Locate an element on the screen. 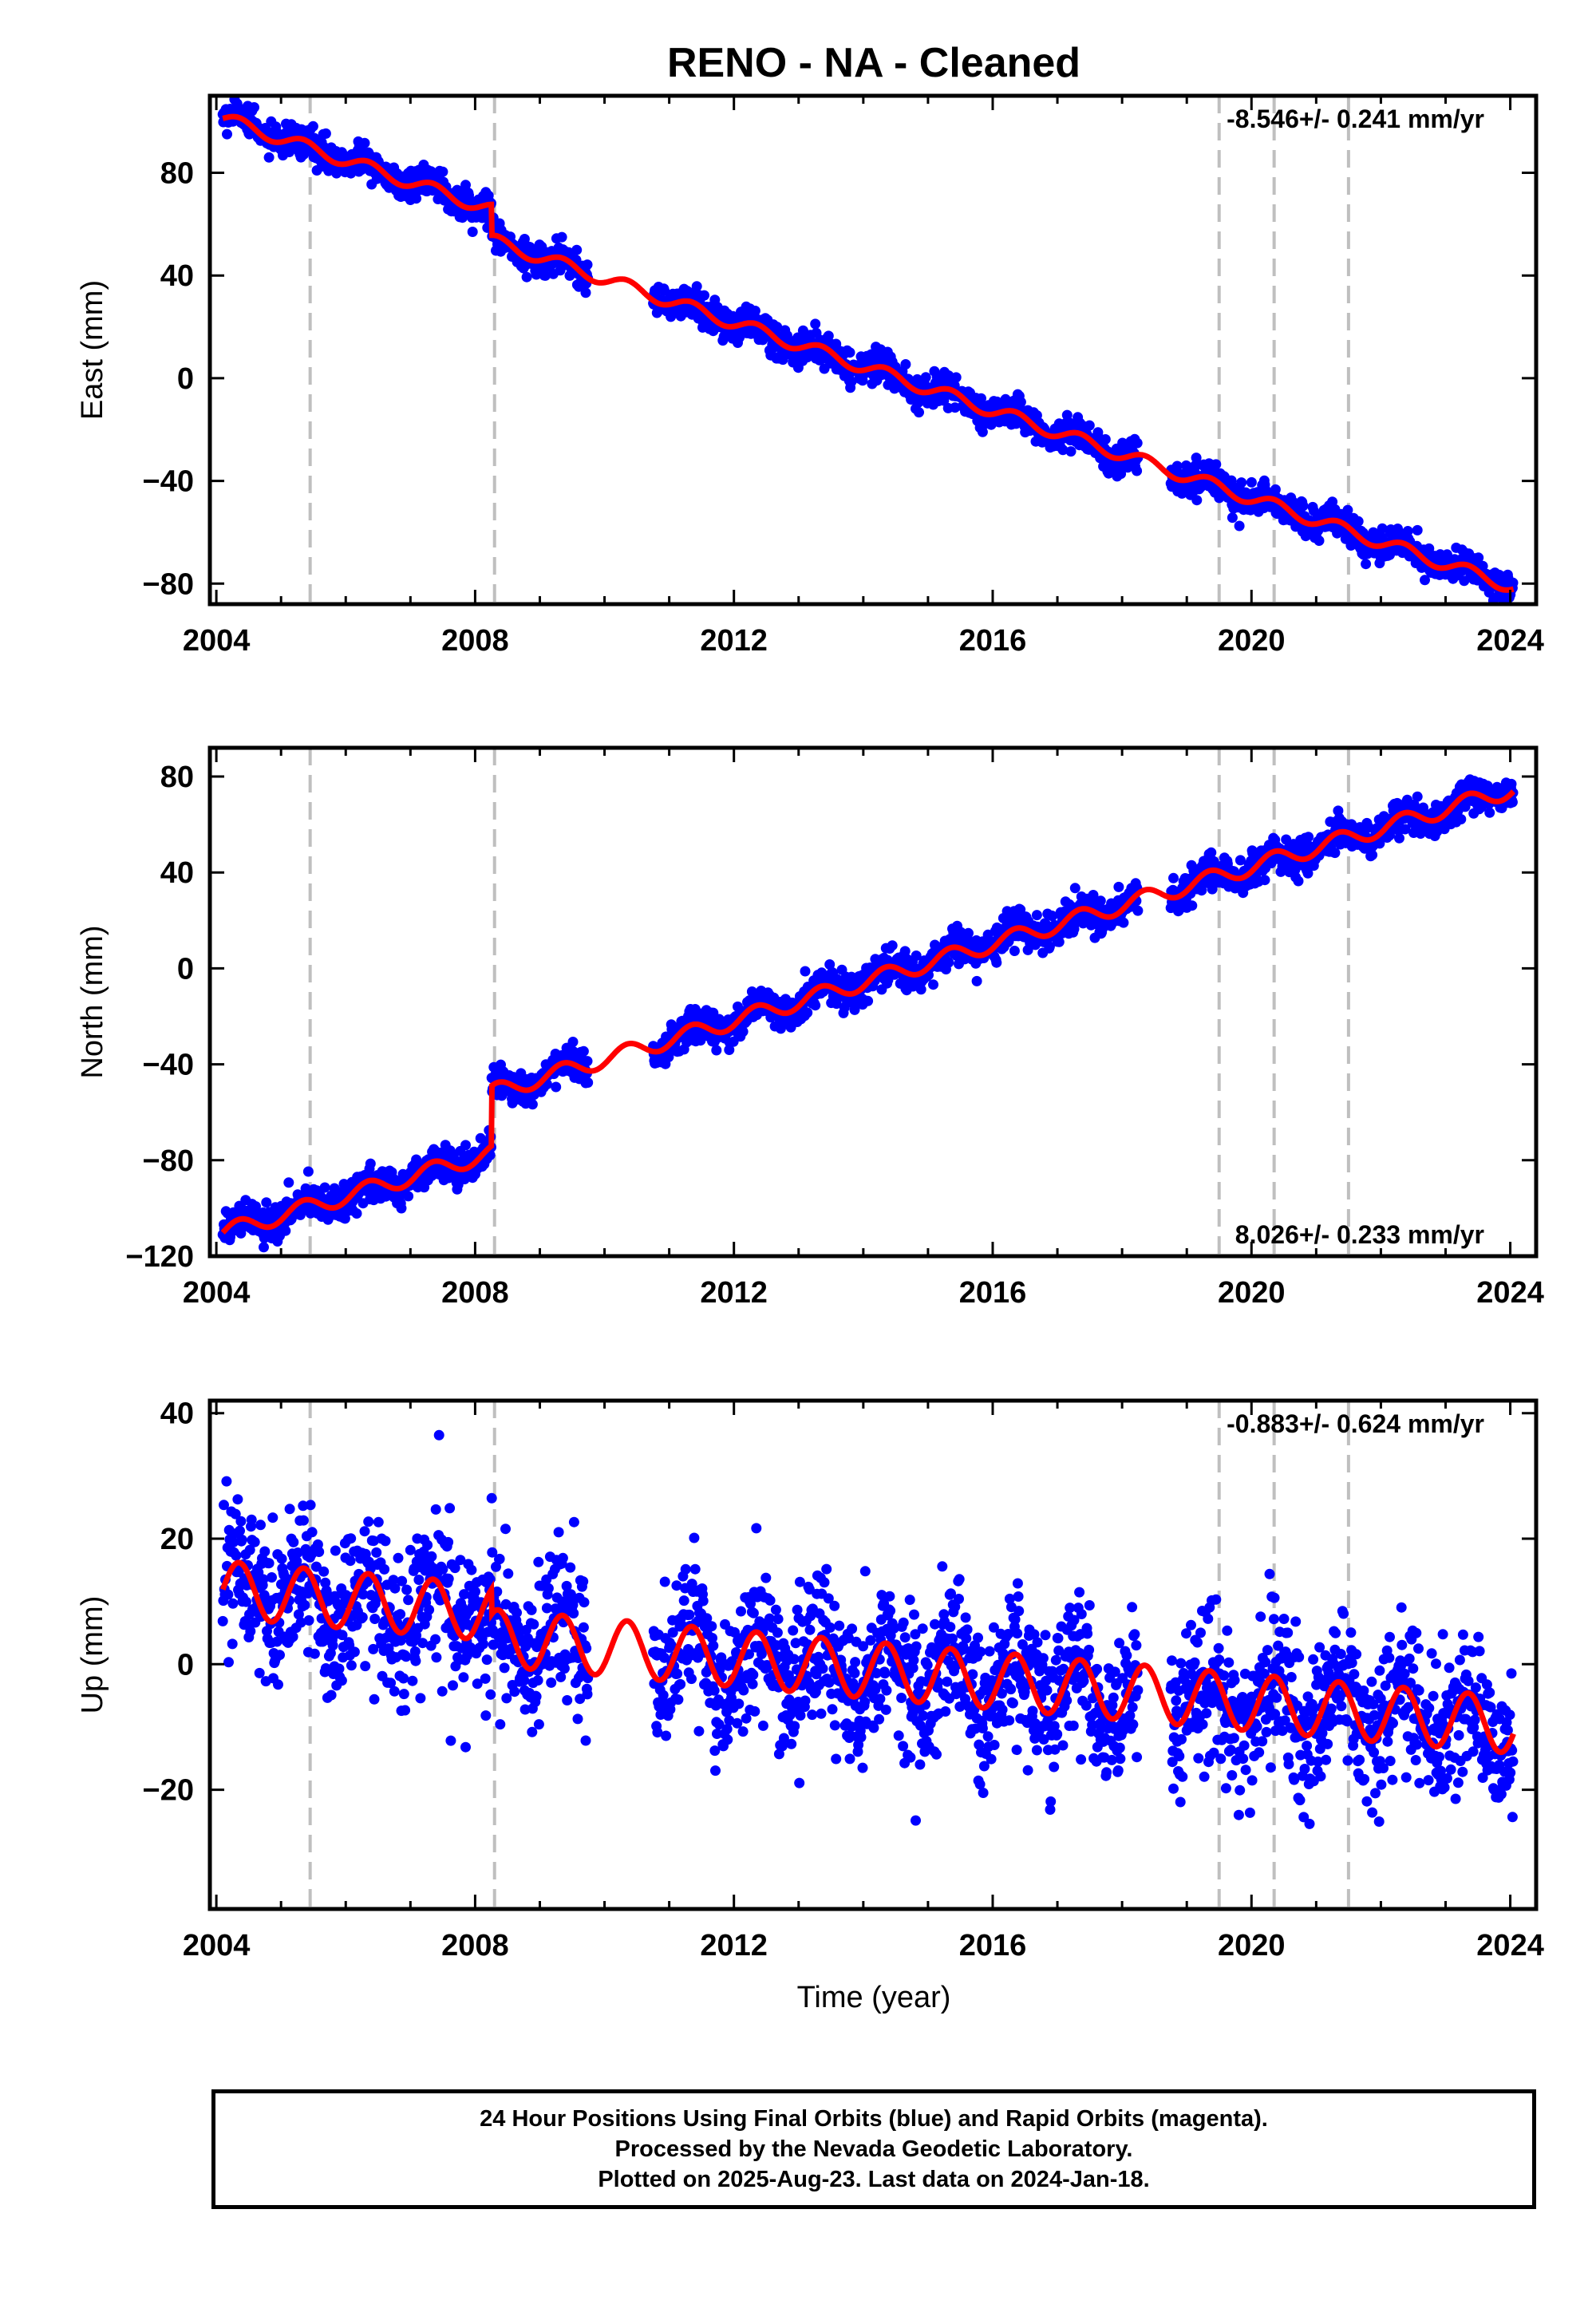  y-tick-label: 80 is located at coordinates (177, 174).